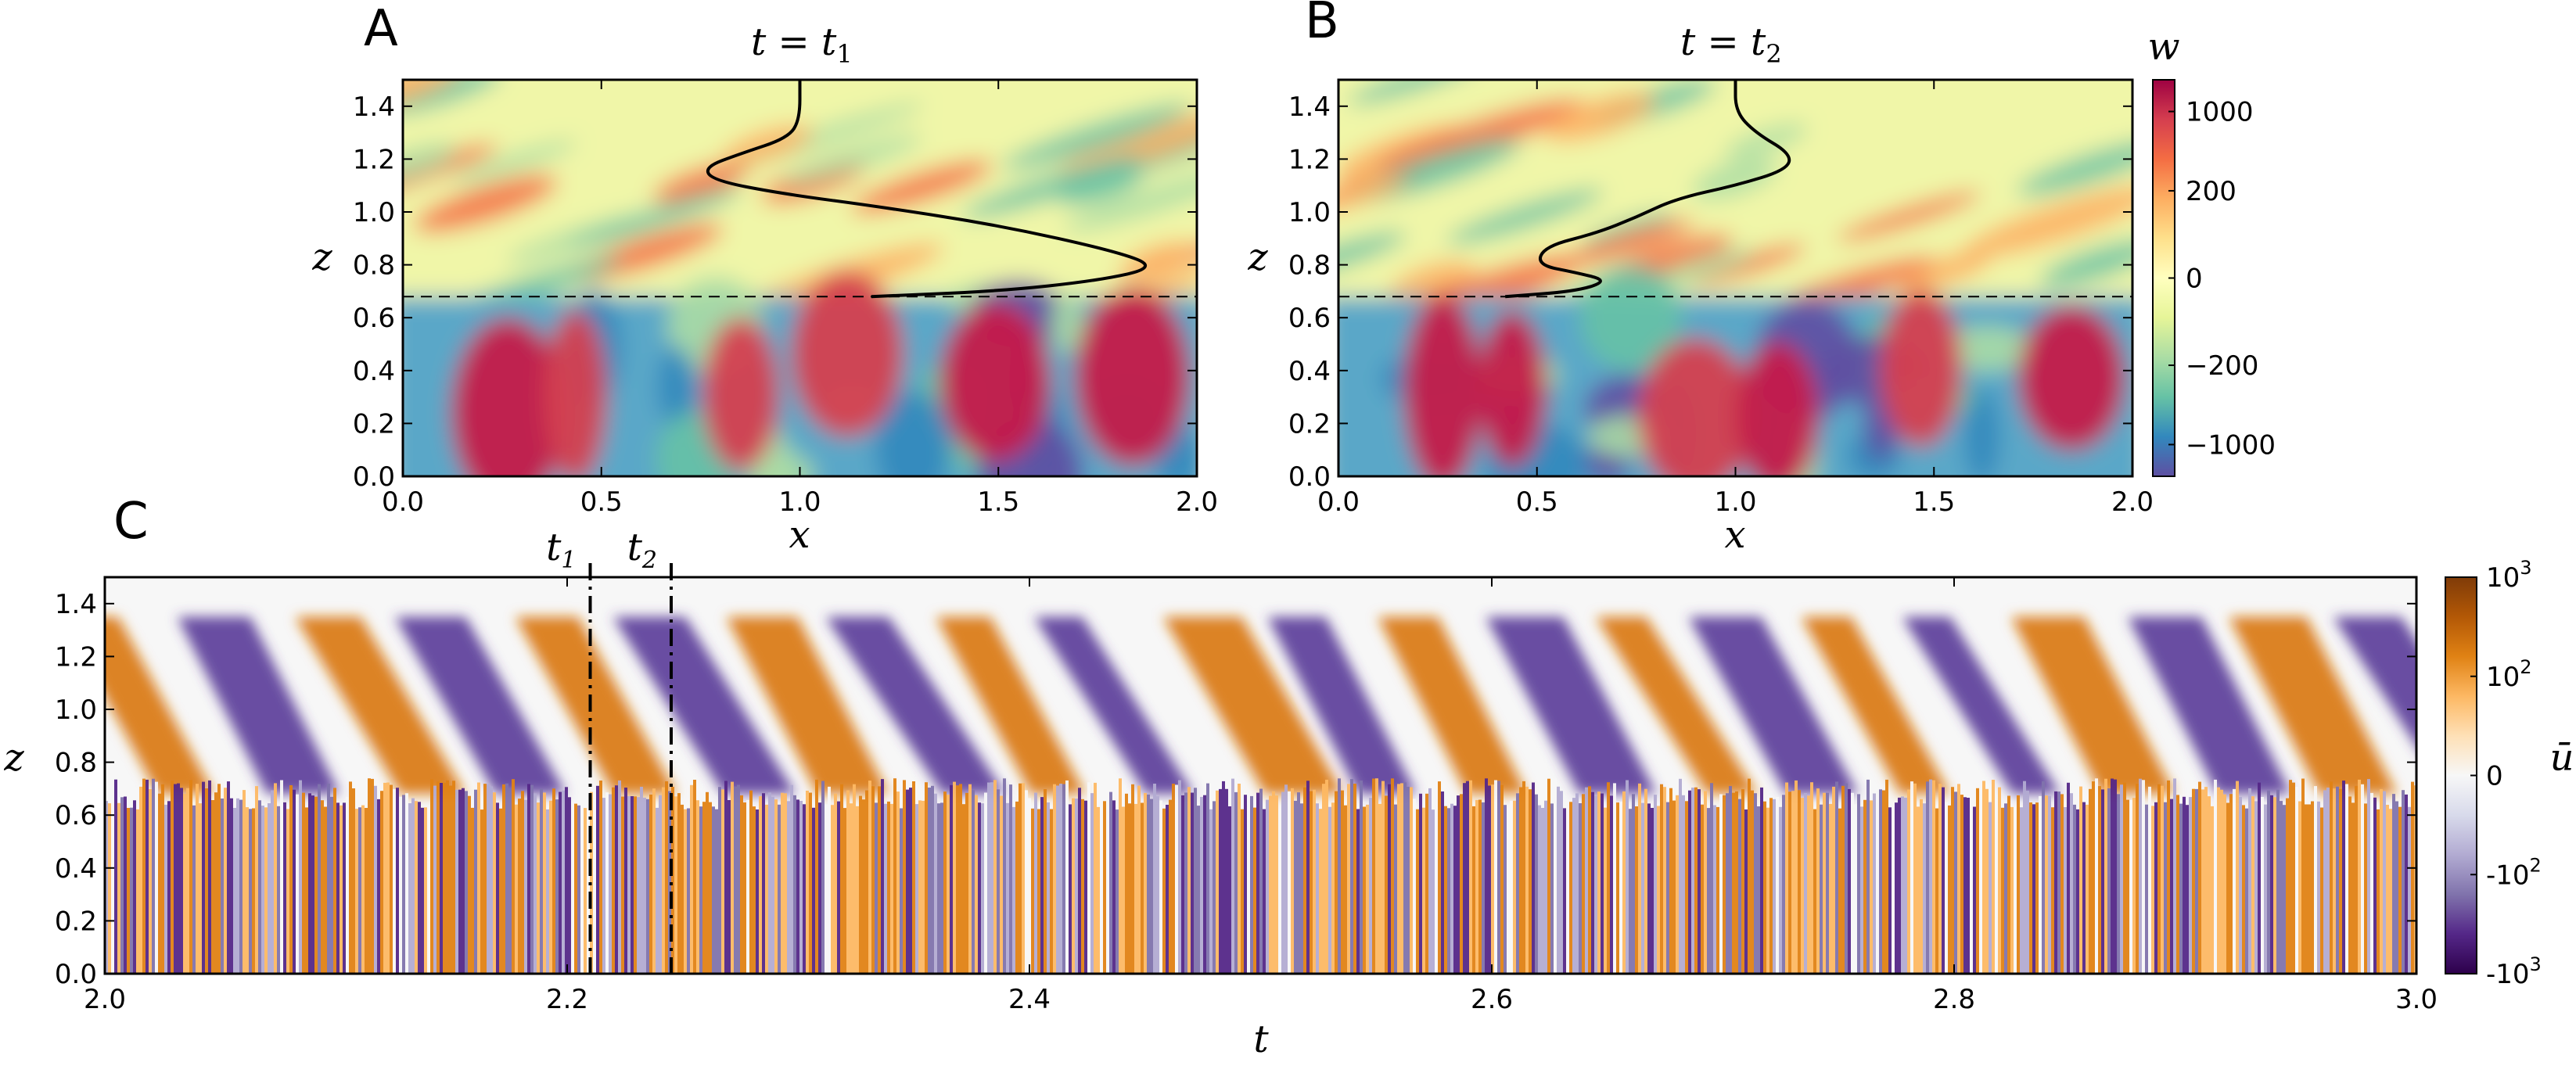  What do you see at coordinates (567, 999) in the screenshot?
I see `x-tick-label: 2.2` at bounding box center [567, 999].